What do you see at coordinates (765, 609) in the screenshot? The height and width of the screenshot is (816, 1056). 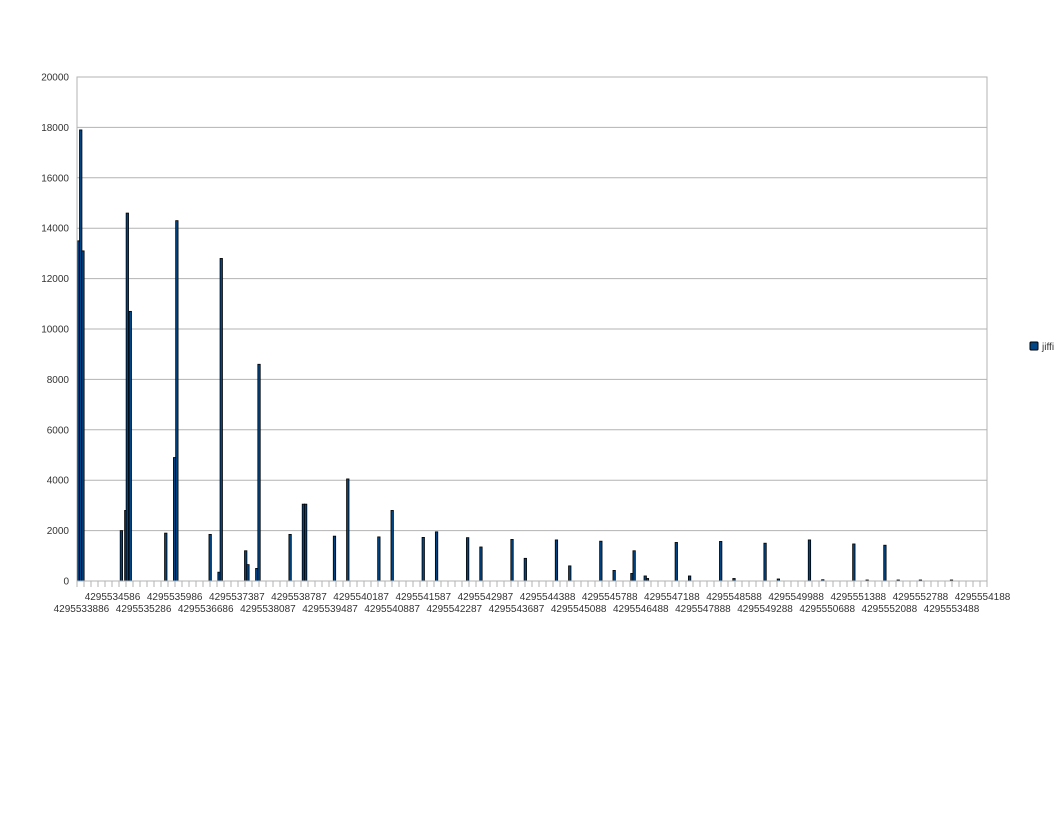 I see `x-tick-label: 4295549288` at bounding box center [765, 609].